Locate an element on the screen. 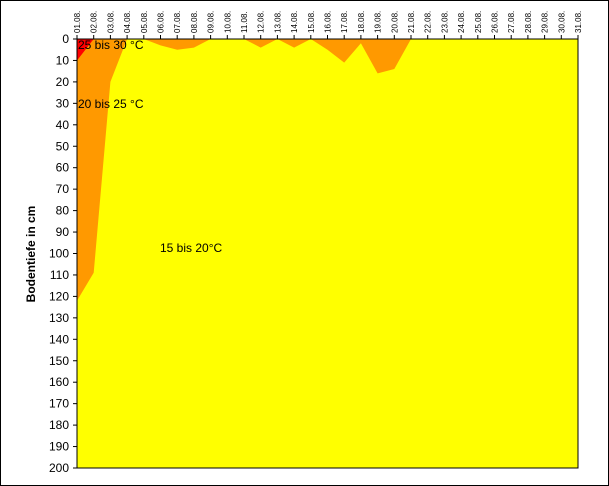 The width and height of the screenshot is (609, 486). series-label: 15 bis 20°C is located at coordinates (191, 248).